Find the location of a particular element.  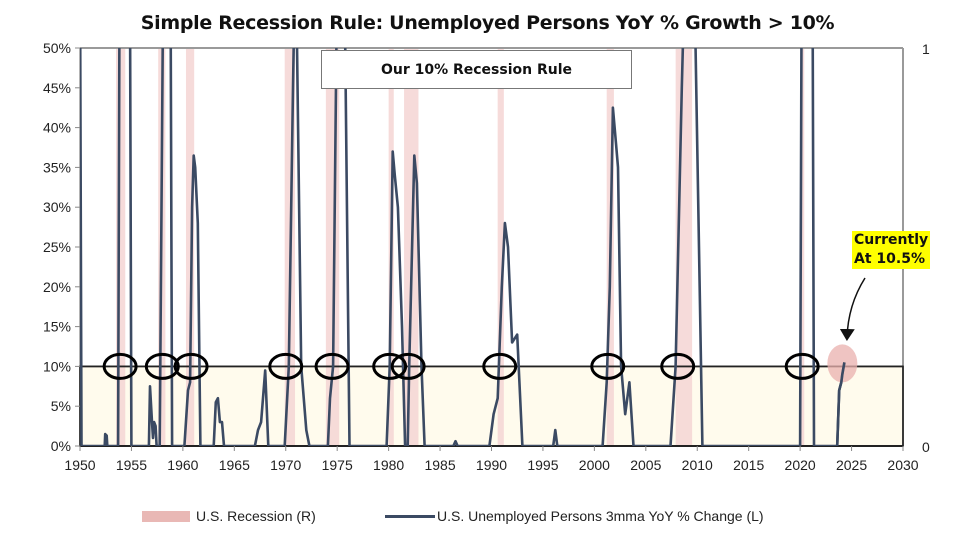

rule-annotation-text: Our 10% Recession Rule is located at coordinates (476, 69).